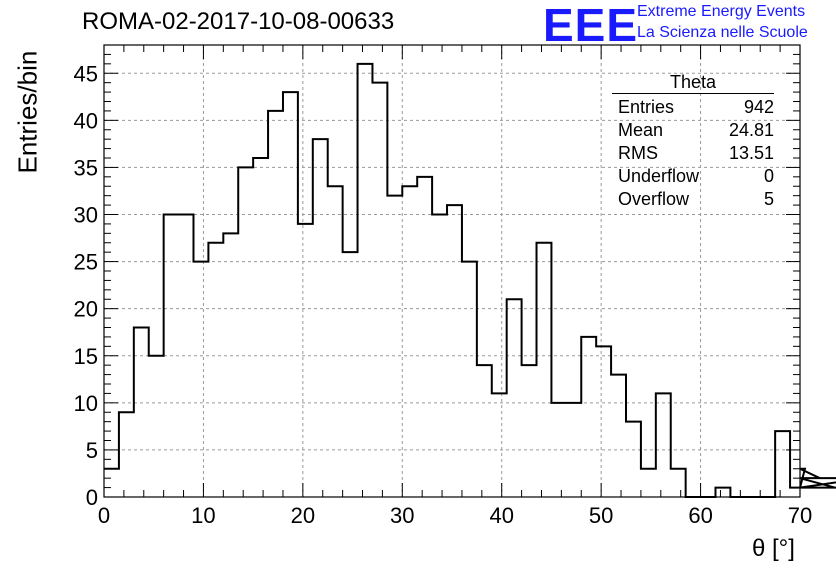  I want to click on y-tick-label: 45, so click(86, 73).